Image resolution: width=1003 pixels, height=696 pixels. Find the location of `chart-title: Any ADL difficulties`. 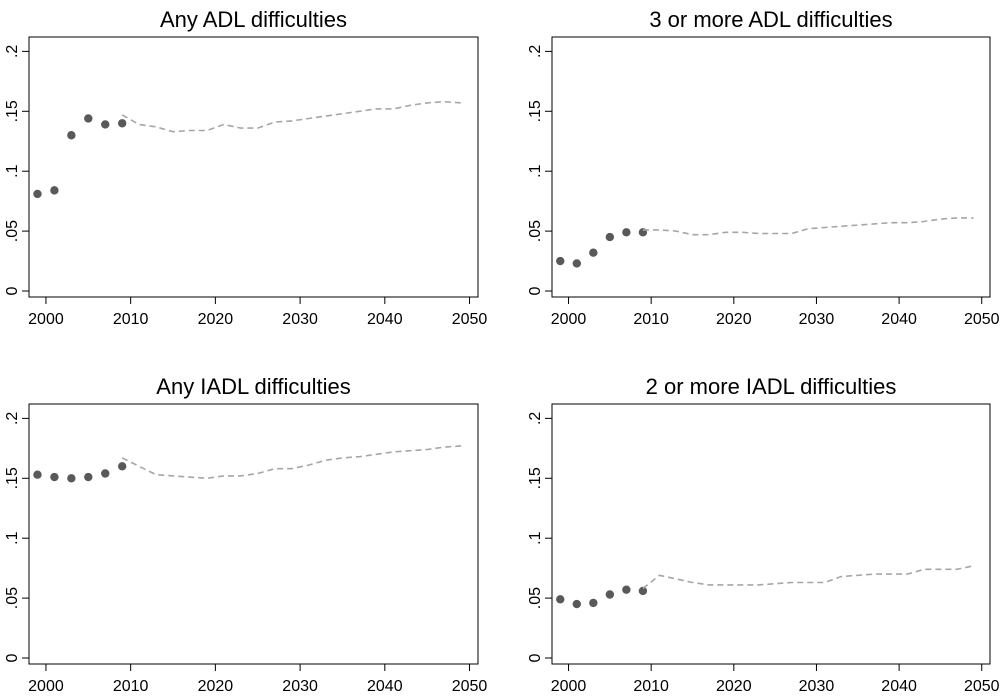

chart-title: Any ADL difficulties is located at coordinates (253, 19).